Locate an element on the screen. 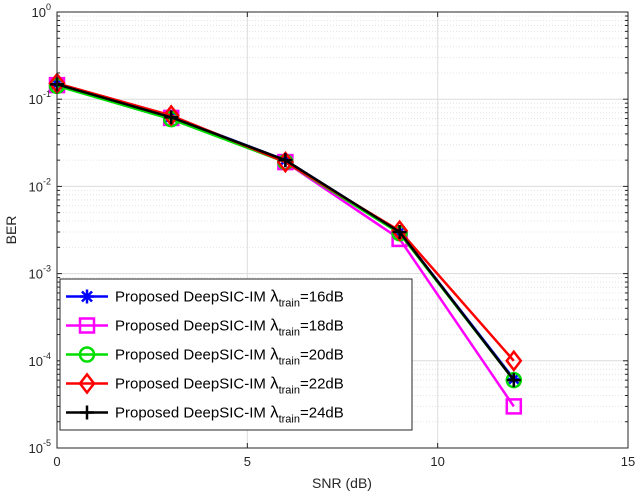 The width and height of the screenshot is (640, 494). legend-label: Proposed DeepSIC-IM λtrain=22dB is located at coordinates (229, 385).